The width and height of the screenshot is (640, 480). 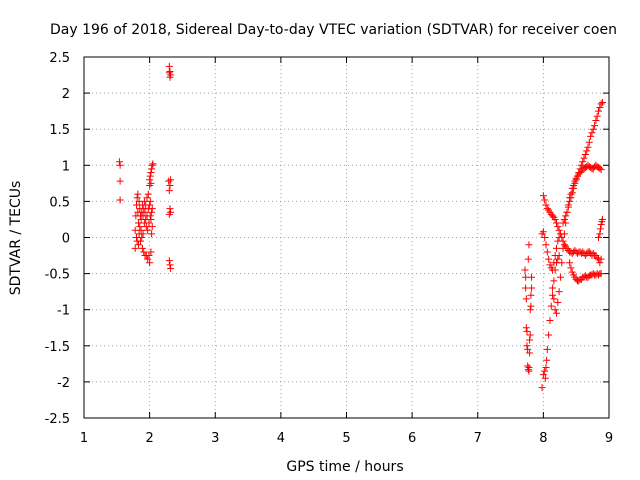 I want to click on y-tick-label: 0, so click(x=66, y=239).